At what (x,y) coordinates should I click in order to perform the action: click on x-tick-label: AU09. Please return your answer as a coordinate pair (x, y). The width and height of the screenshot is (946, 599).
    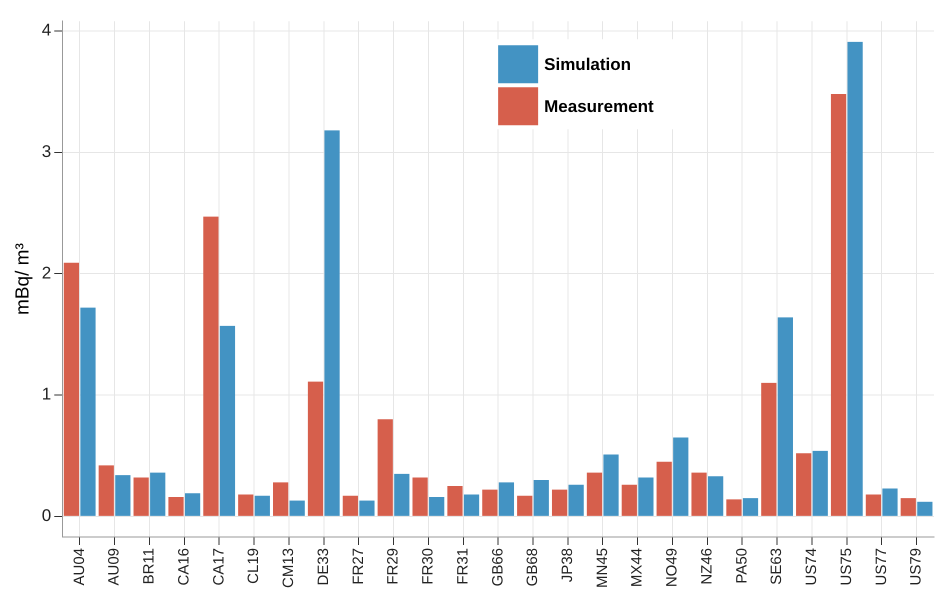
    Looking at the image, I should click on (114, 567).